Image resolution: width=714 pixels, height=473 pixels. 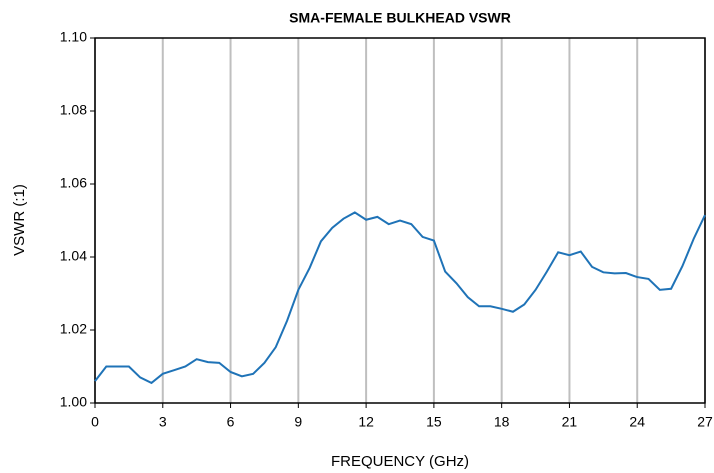 What do you see at coordinates (73, 110) in the screenshot?
I see `y-tick-label: 1.08` at bounding box center [73, 110].